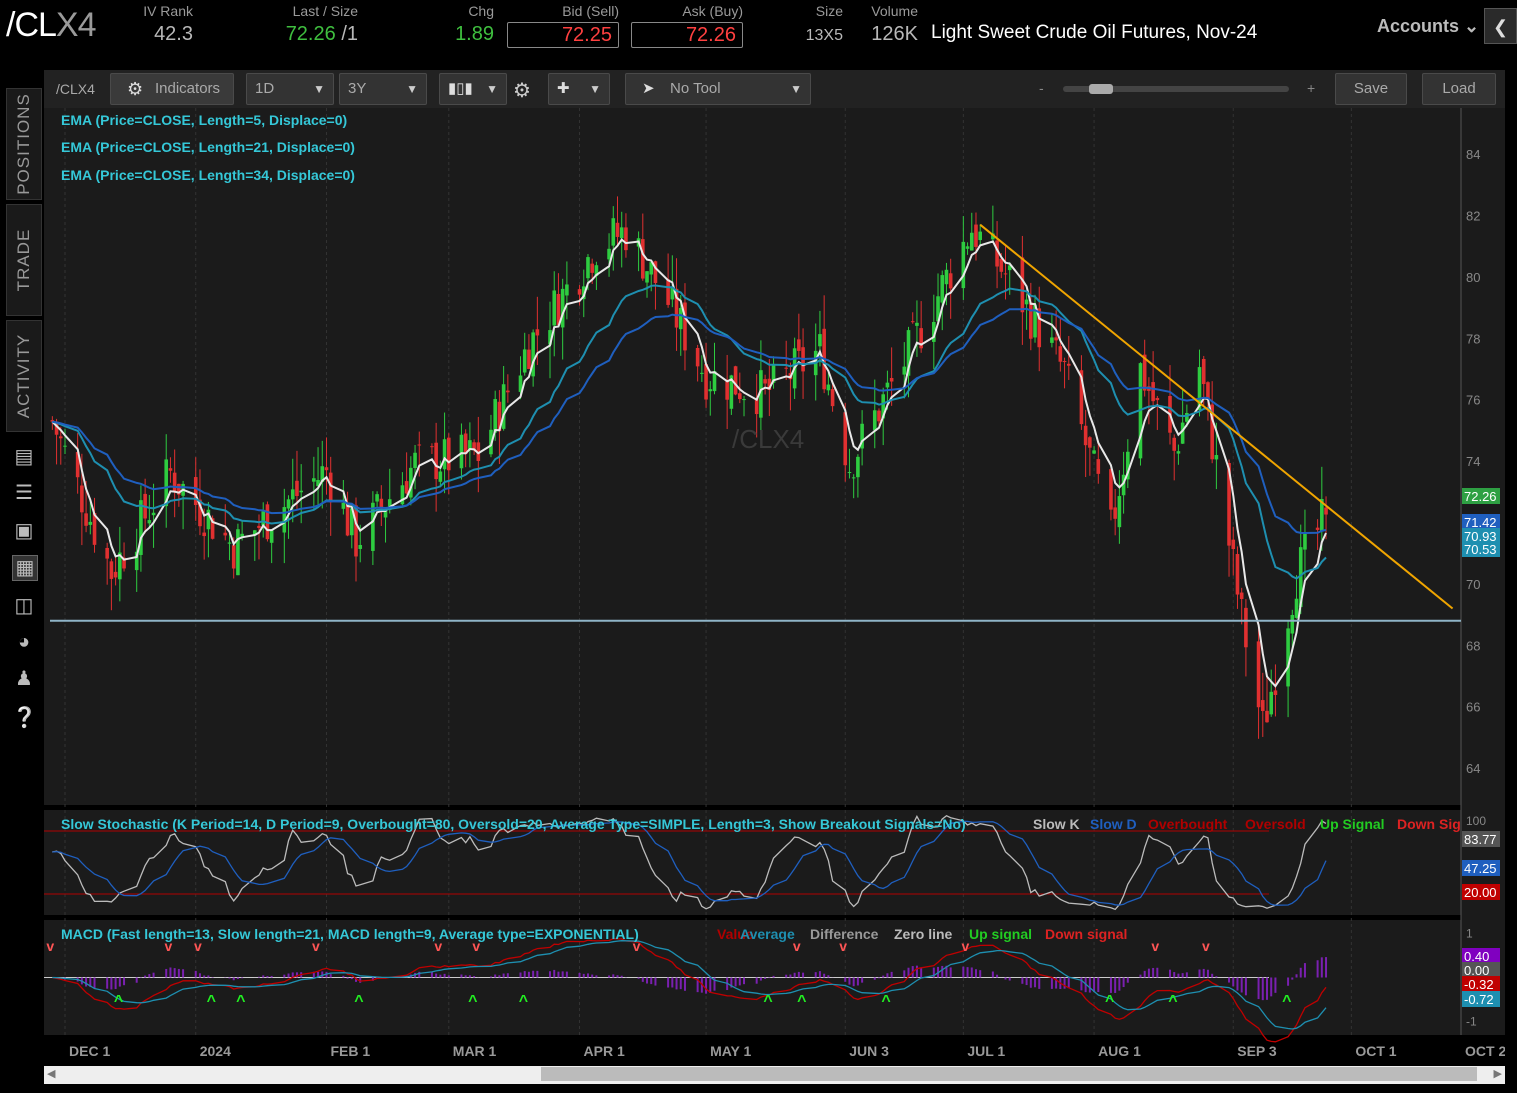  I want to click on price-tick-label: 66, so click(1473, 707).